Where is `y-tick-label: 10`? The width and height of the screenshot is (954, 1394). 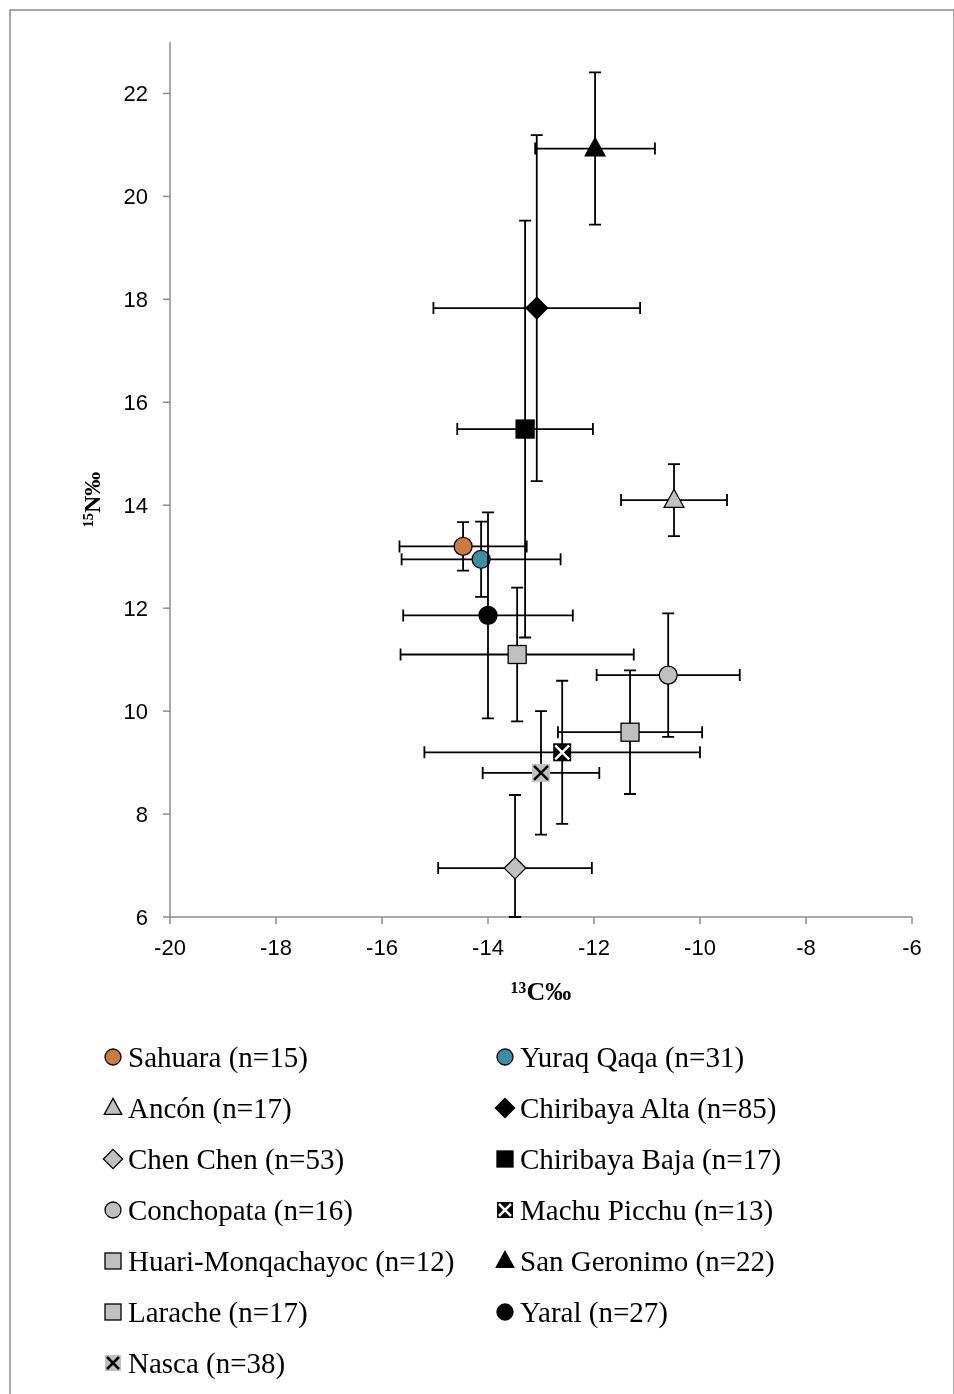 y-tick-label: 10 is located at coordinates (135, 711).